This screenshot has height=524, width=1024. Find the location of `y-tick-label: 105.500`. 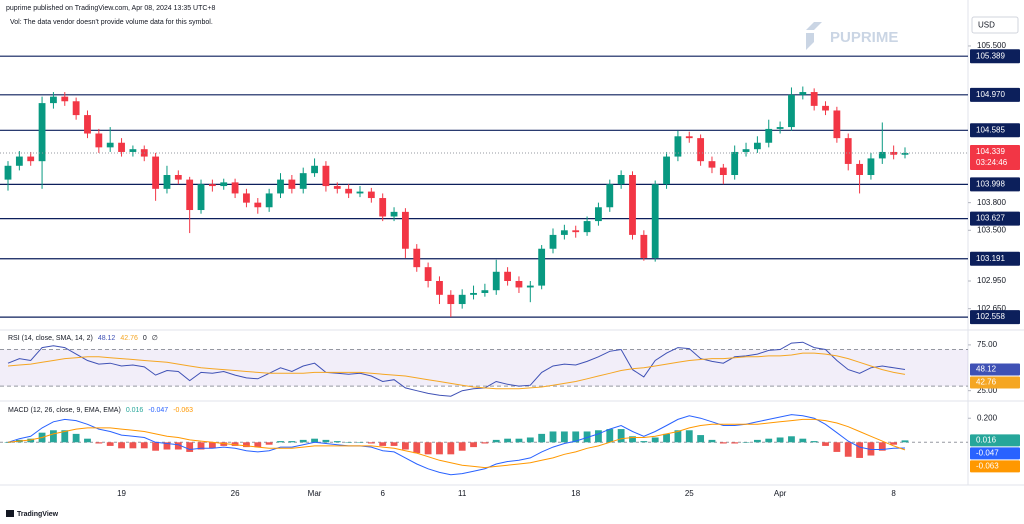

y-tick-label: 105.500 is located at coordinates (991, 45).